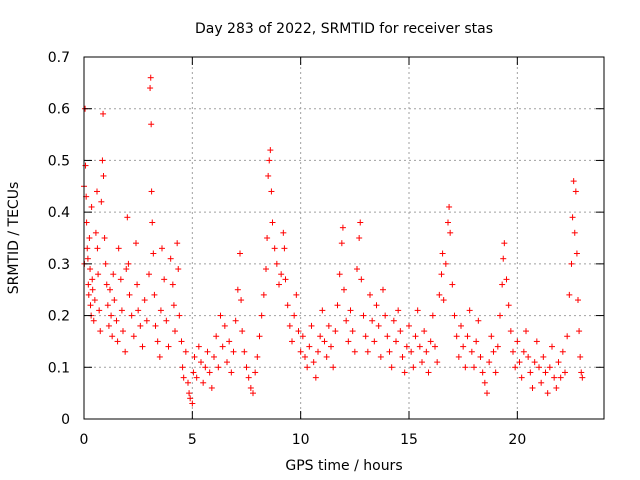 This screenshot has height=480, width=640. What do you see at coordinates (14, 238) in the screenshot?
I see `y-axis-label: SRMTID / TECUs` at bounding box center [14, 238].